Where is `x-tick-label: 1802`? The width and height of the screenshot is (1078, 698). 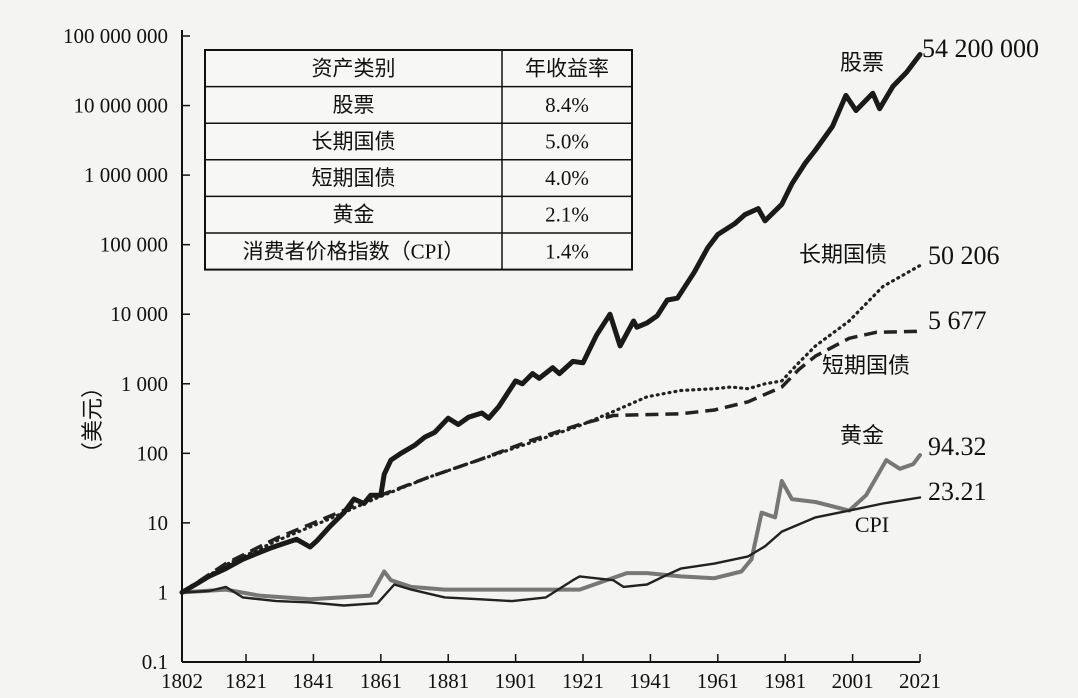
x-tick-label: 1802 is located at coordinates (182, 681).